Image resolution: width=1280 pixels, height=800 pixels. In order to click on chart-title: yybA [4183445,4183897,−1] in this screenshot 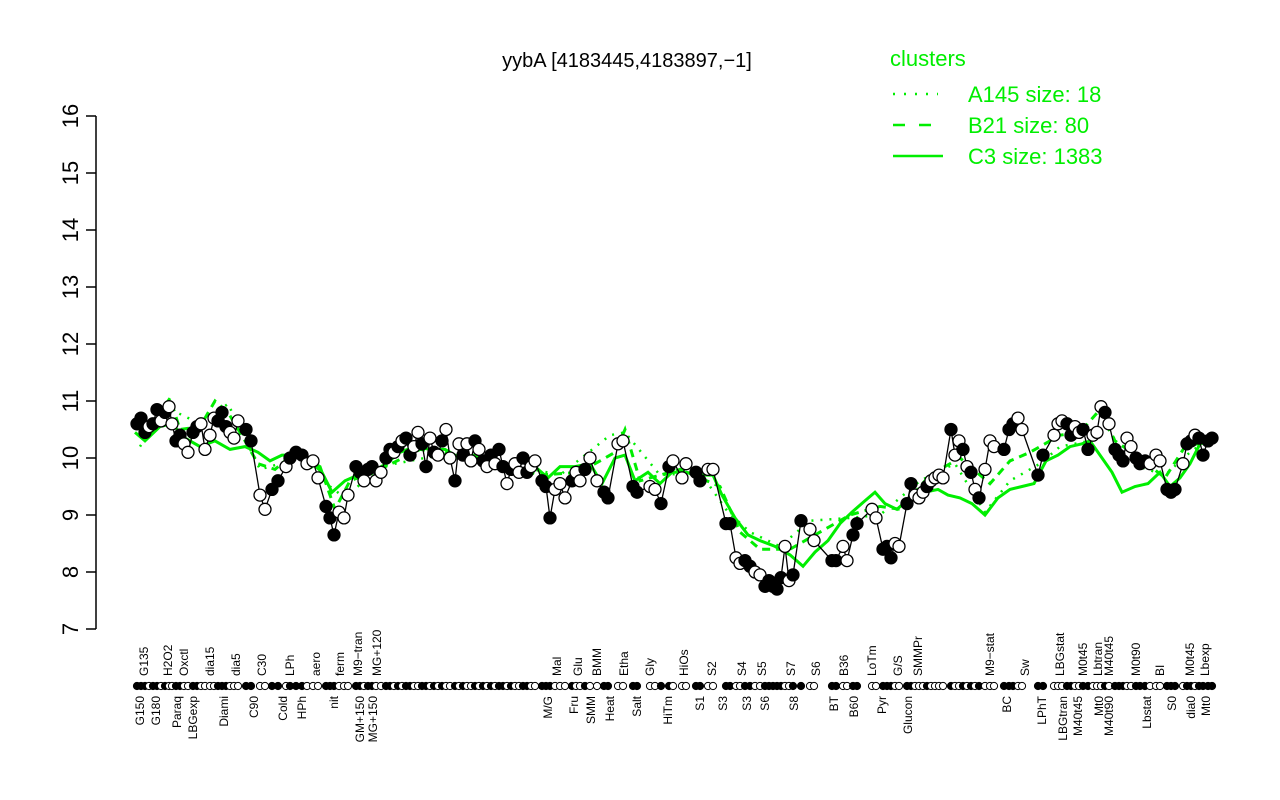, I will do `click(627, 61)`.